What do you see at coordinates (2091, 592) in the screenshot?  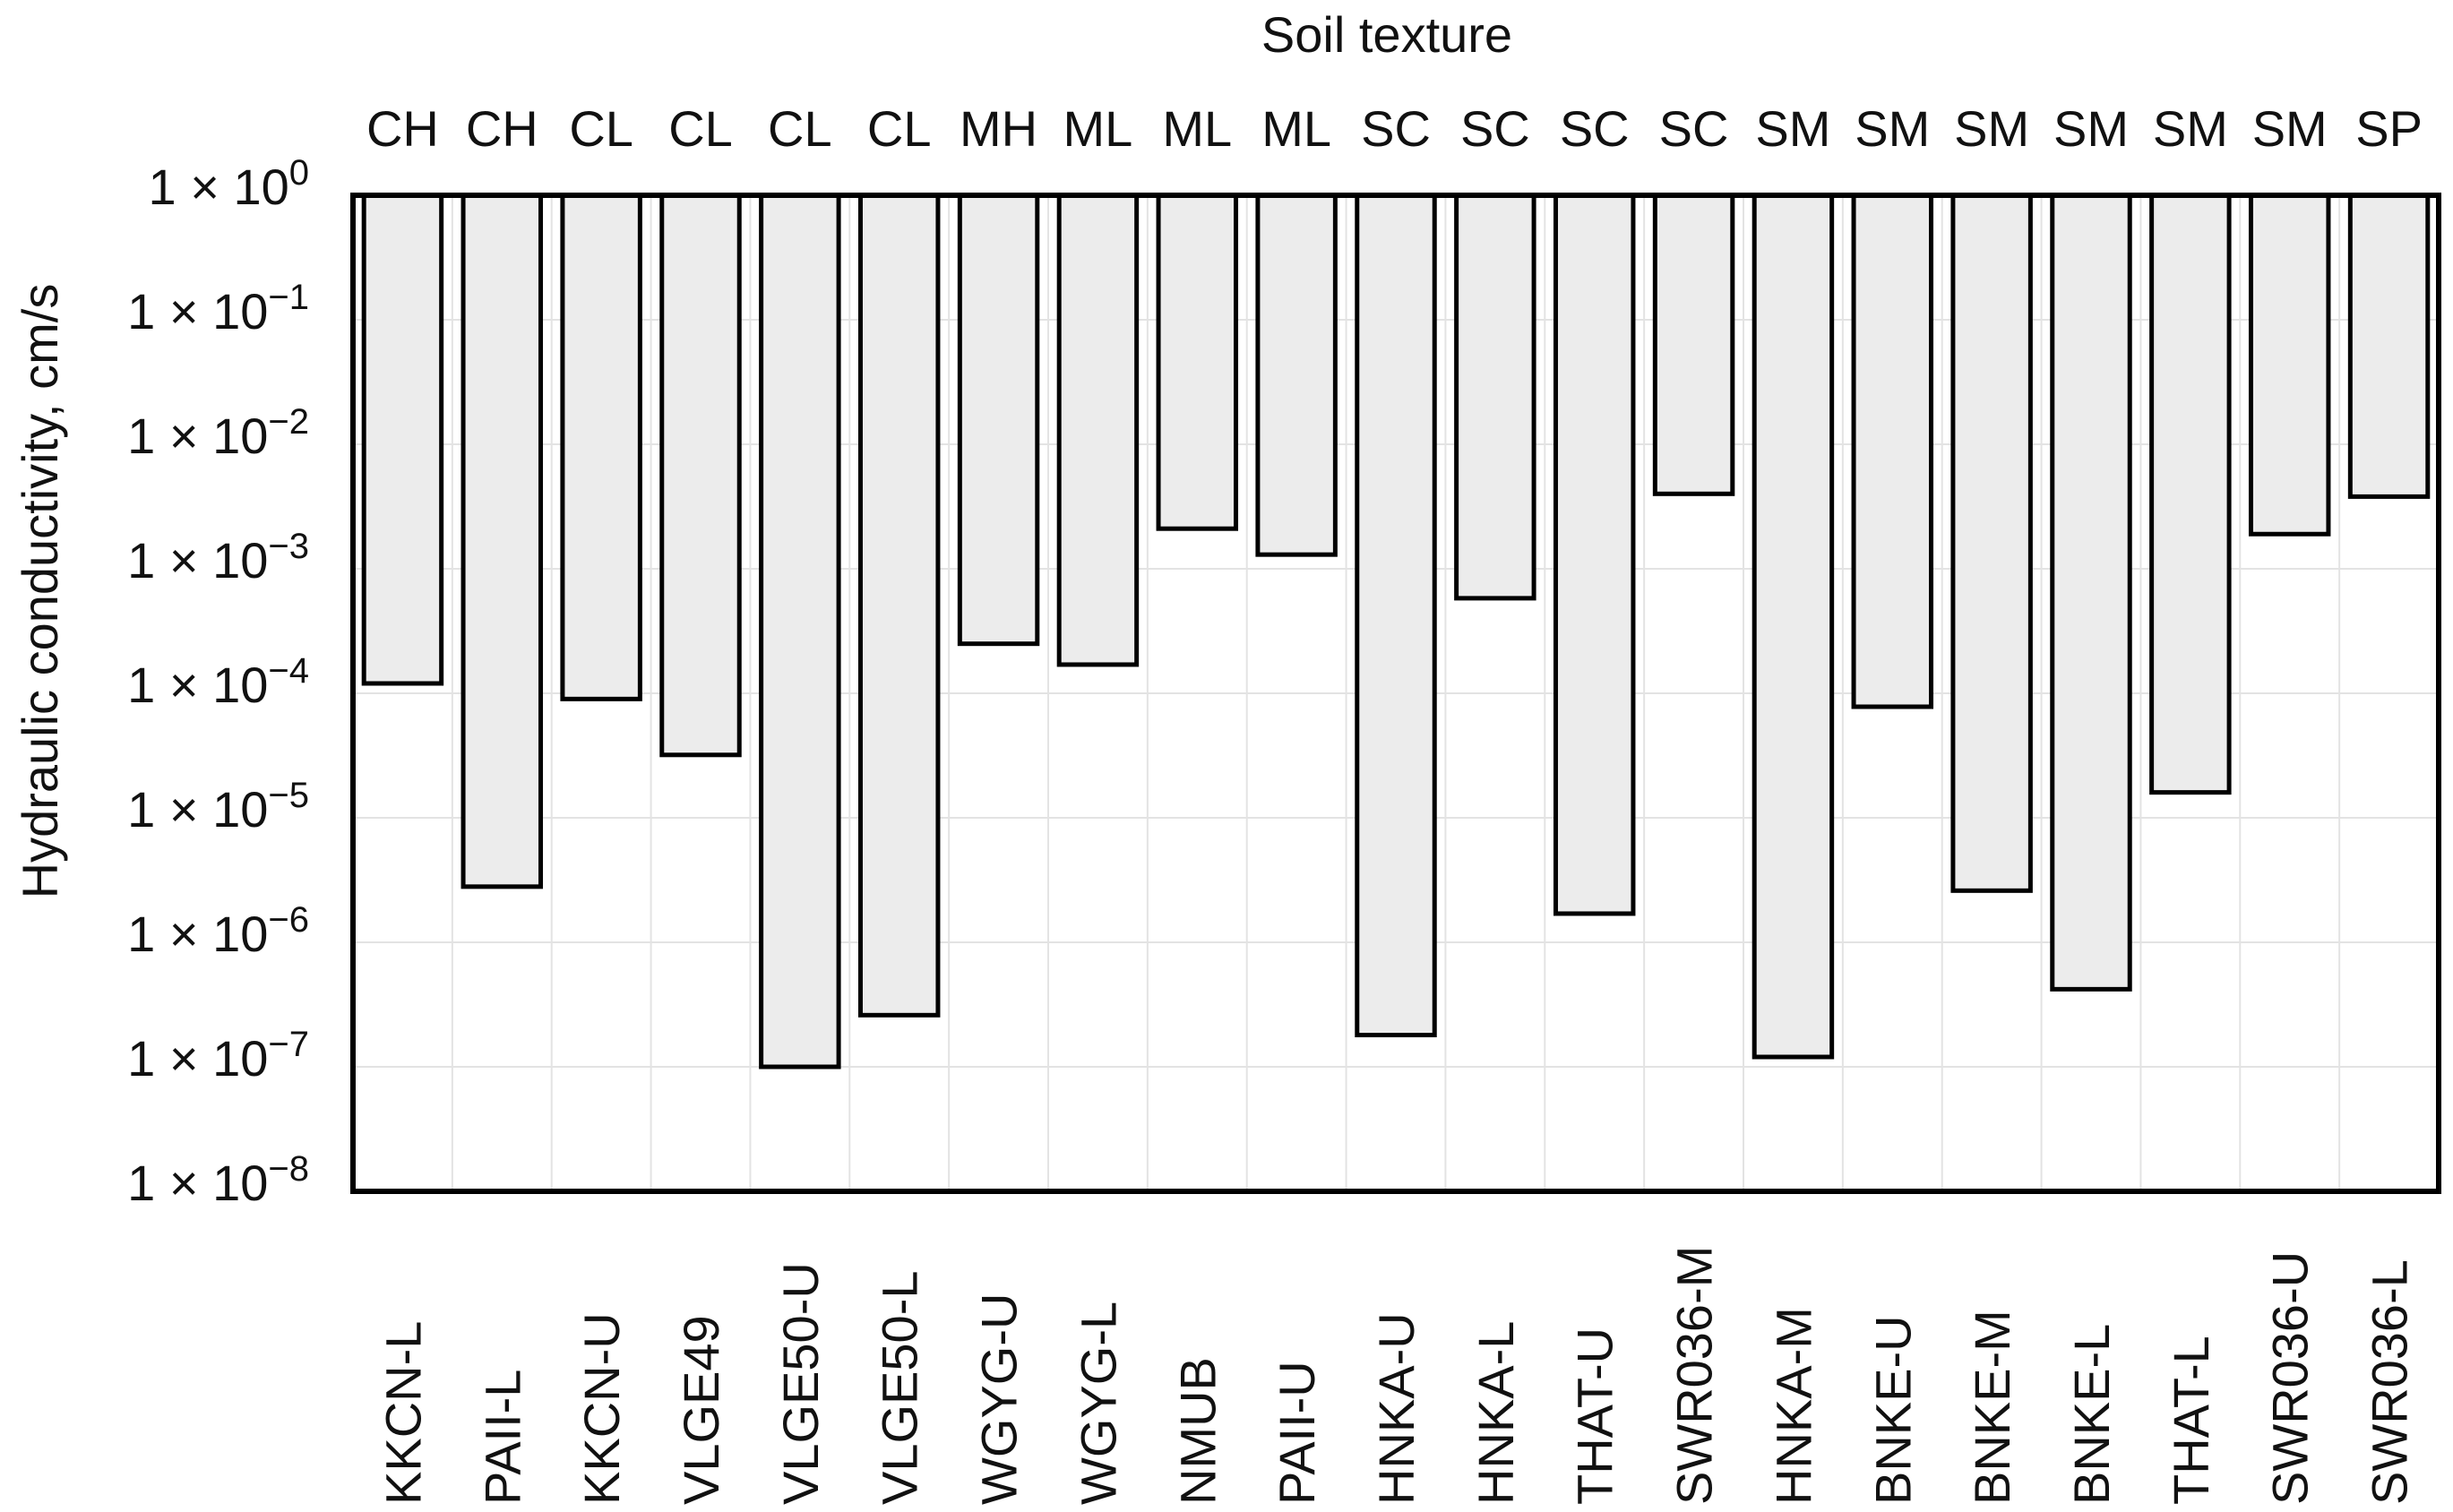 I see `bar-bnke-l` at bounding box center [2091, 592].